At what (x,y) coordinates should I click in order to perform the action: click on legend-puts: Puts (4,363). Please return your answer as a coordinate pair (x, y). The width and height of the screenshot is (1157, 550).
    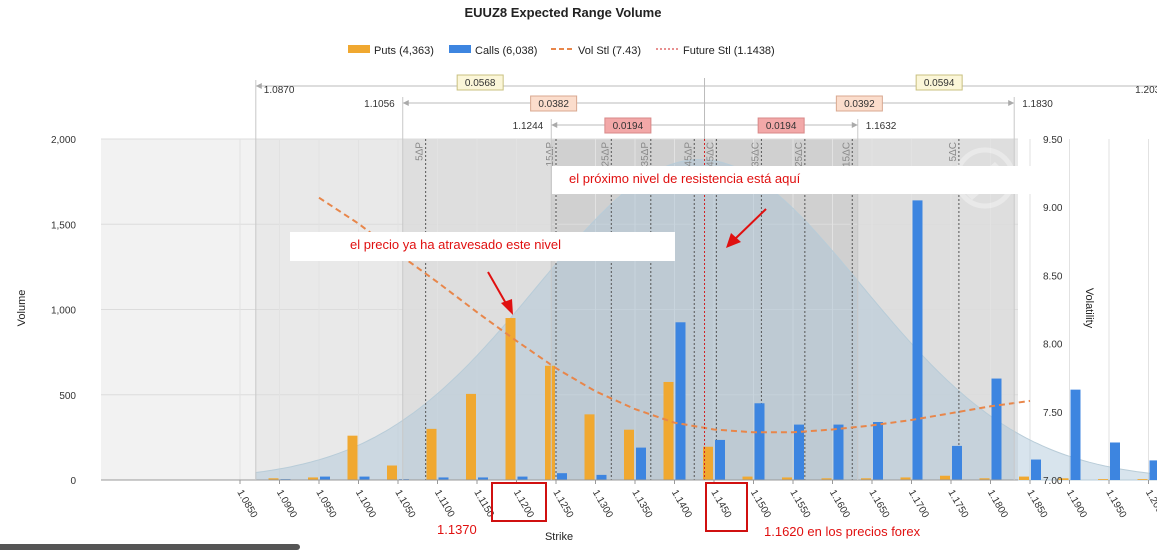
    Looking at the image, I should click on (404, 51).